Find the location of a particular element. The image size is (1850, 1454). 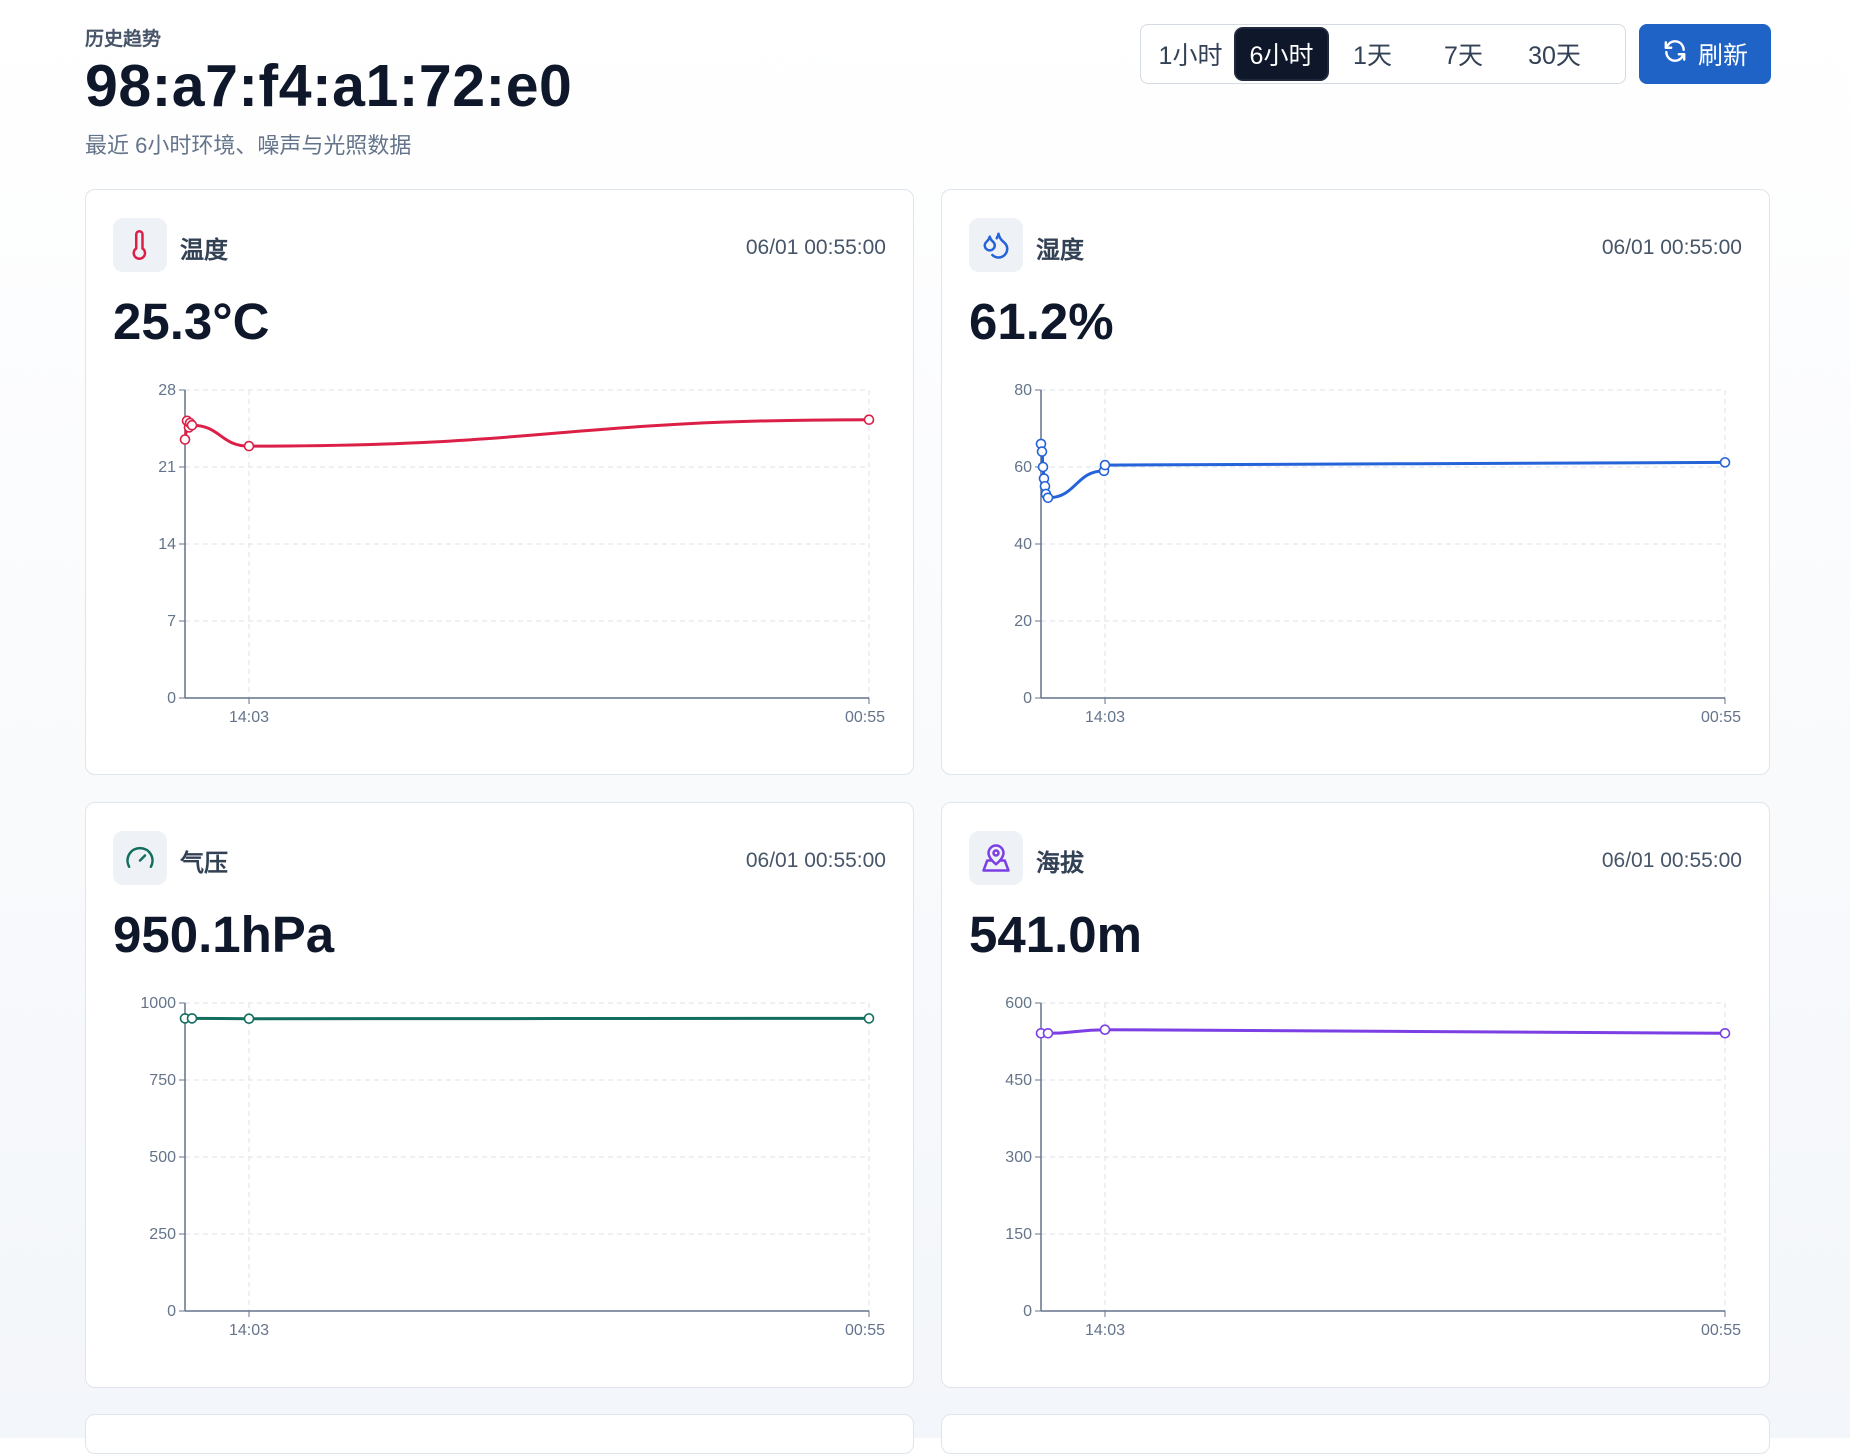

range-1d-button: 1天 is located at coordinates (1372, 54).